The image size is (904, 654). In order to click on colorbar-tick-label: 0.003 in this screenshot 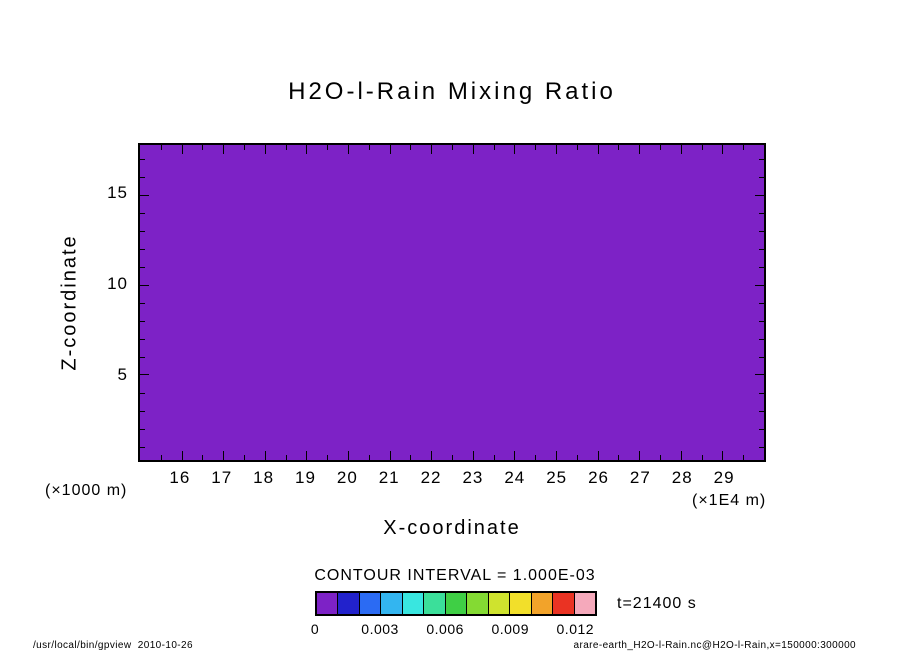, I will do `click(380, 629)`.